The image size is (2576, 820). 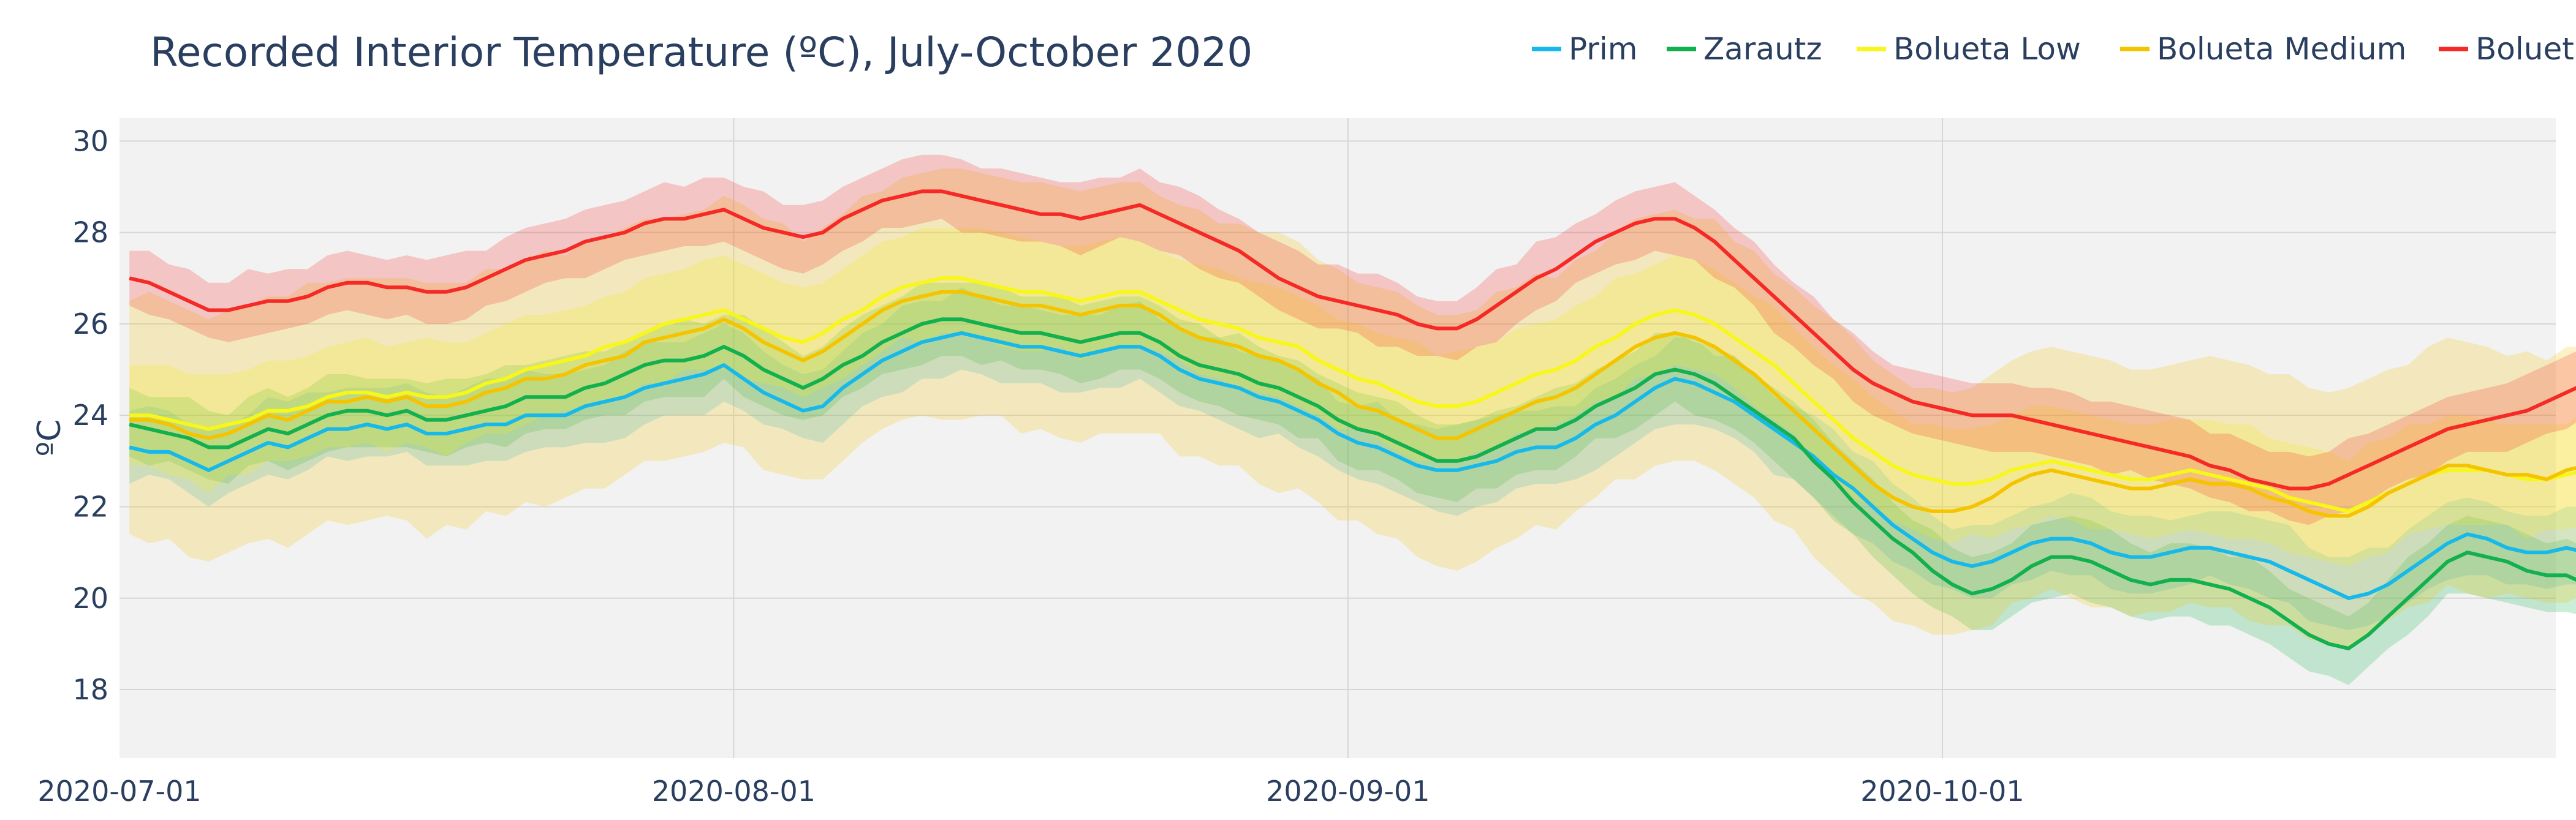 I want to click on legend-label: Zarautz, so click(x=1762, y=49).